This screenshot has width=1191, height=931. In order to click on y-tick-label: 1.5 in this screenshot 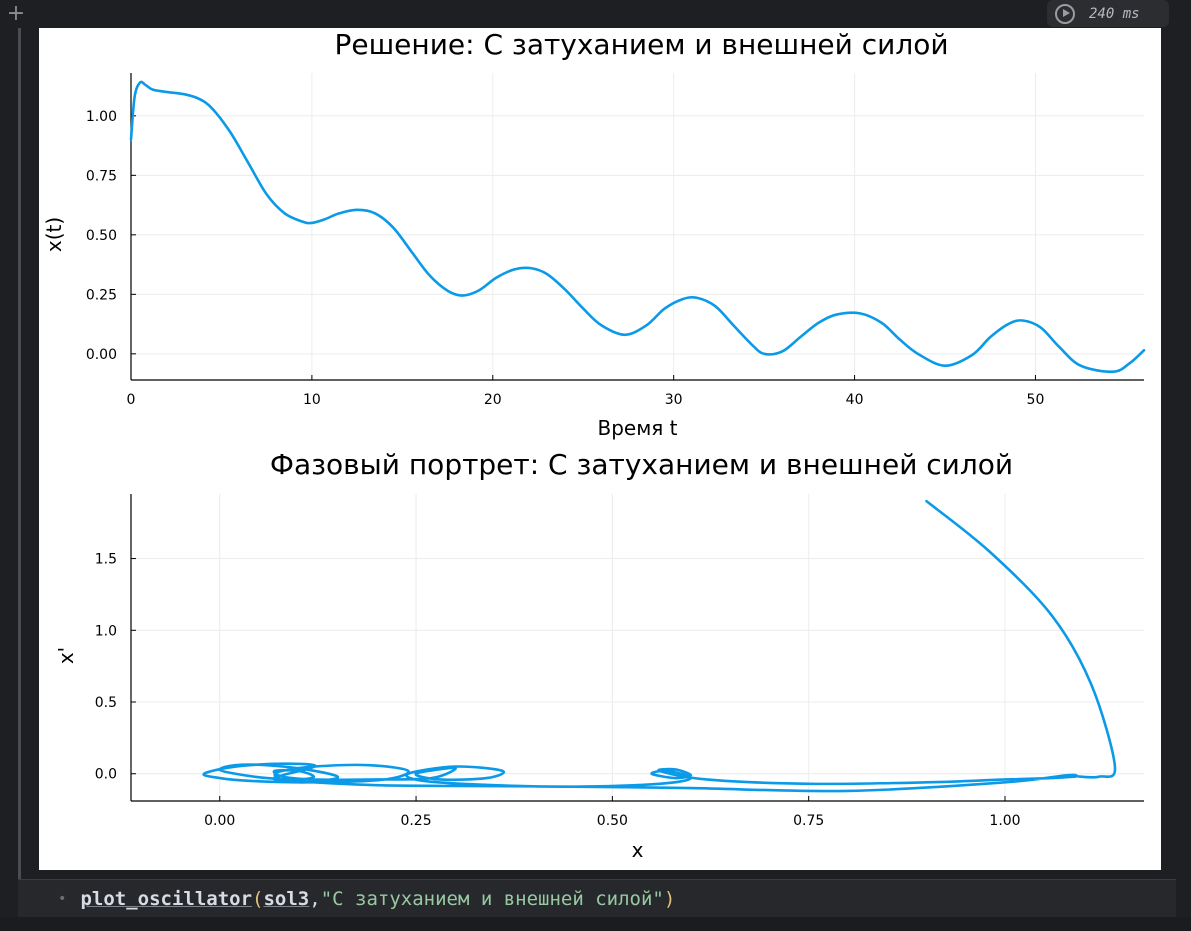, I will do `click(106, 560)`.